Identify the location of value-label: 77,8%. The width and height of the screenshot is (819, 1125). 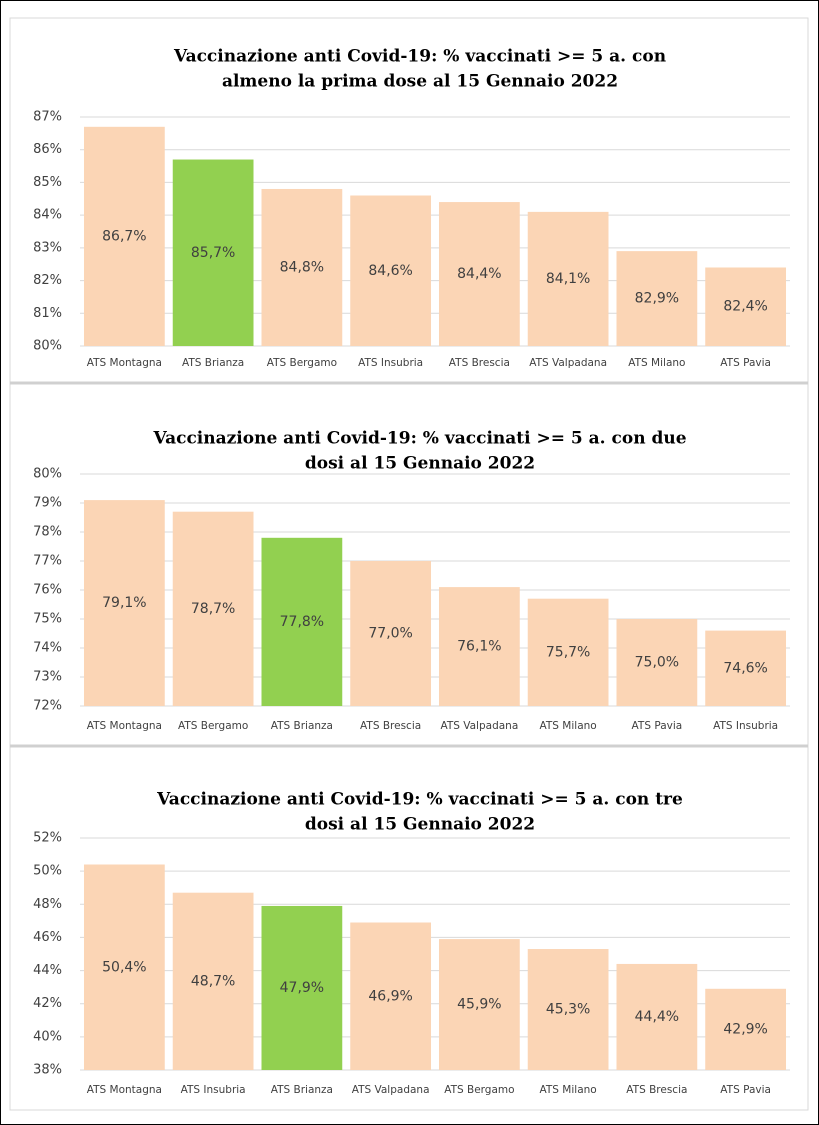
(302, 622).